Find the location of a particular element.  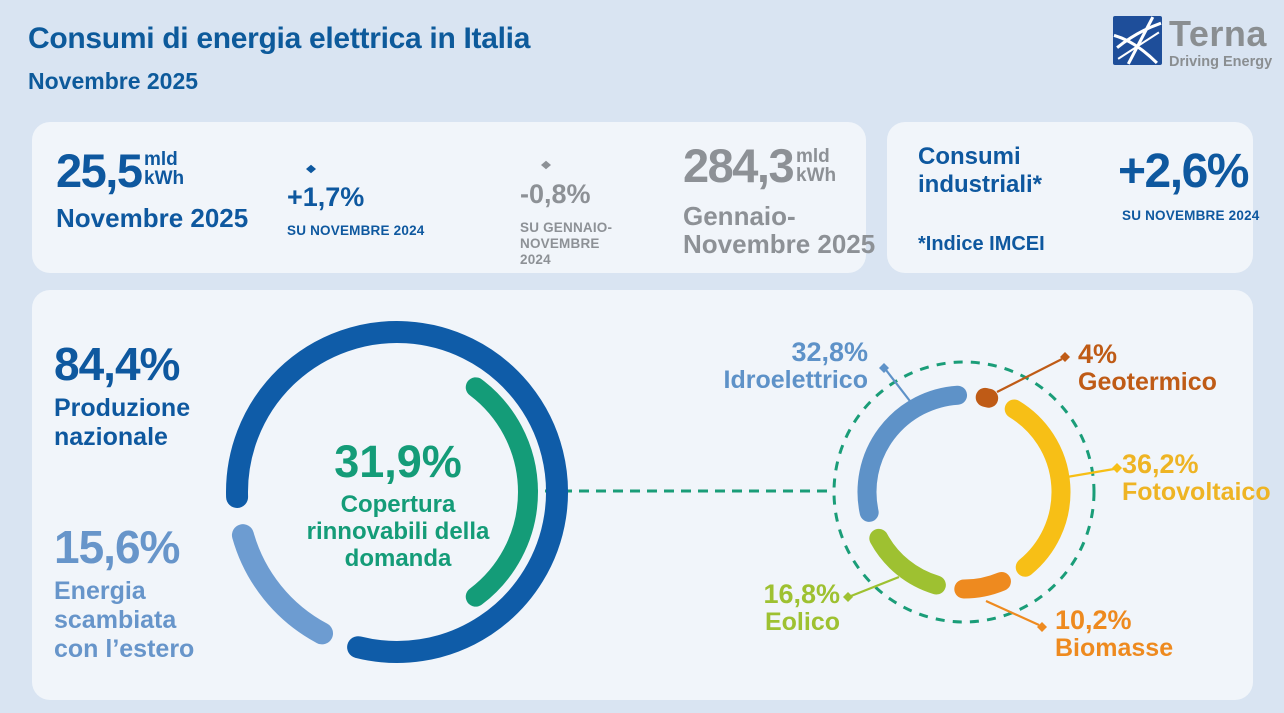

geotermico-name: Geotermico is located at coordinates (1147, 382).